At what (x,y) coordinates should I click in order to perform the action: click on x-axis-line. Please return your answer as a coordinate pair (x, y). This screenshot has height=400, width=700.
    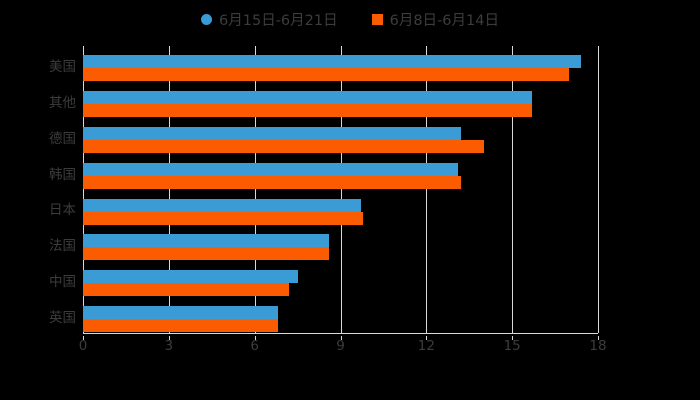
    Looking at the image, I should click on (340, 333).